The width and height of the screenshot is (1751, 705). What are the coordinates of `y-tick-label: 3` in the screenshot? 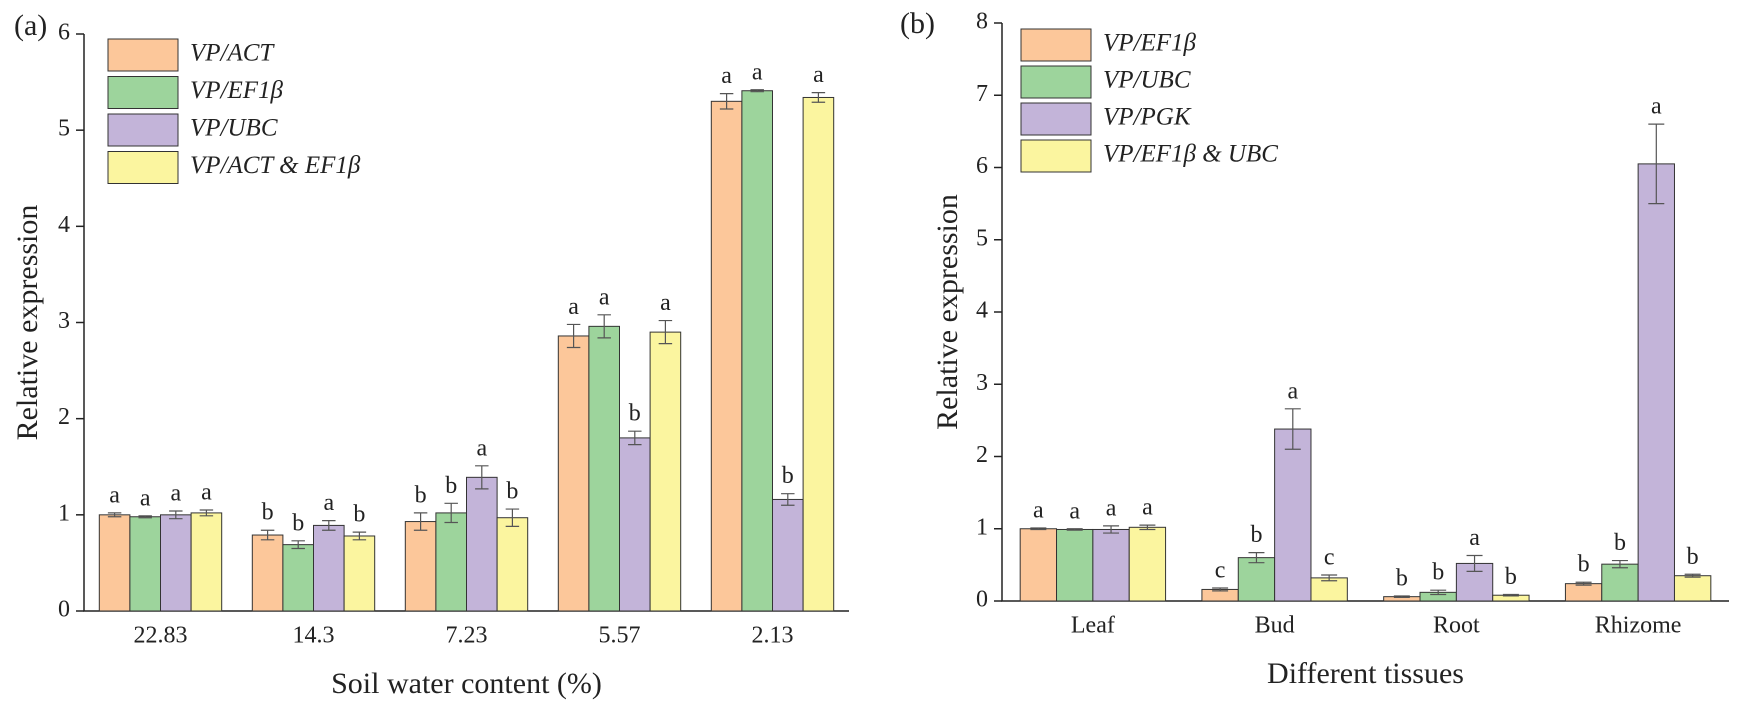 It's located at (64, 321).